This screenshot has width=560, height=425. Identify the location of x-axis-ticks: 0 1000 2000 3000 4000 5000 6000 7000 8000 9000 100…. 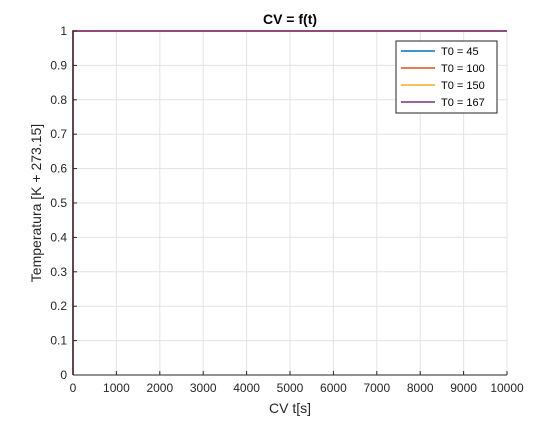
(297, 383).